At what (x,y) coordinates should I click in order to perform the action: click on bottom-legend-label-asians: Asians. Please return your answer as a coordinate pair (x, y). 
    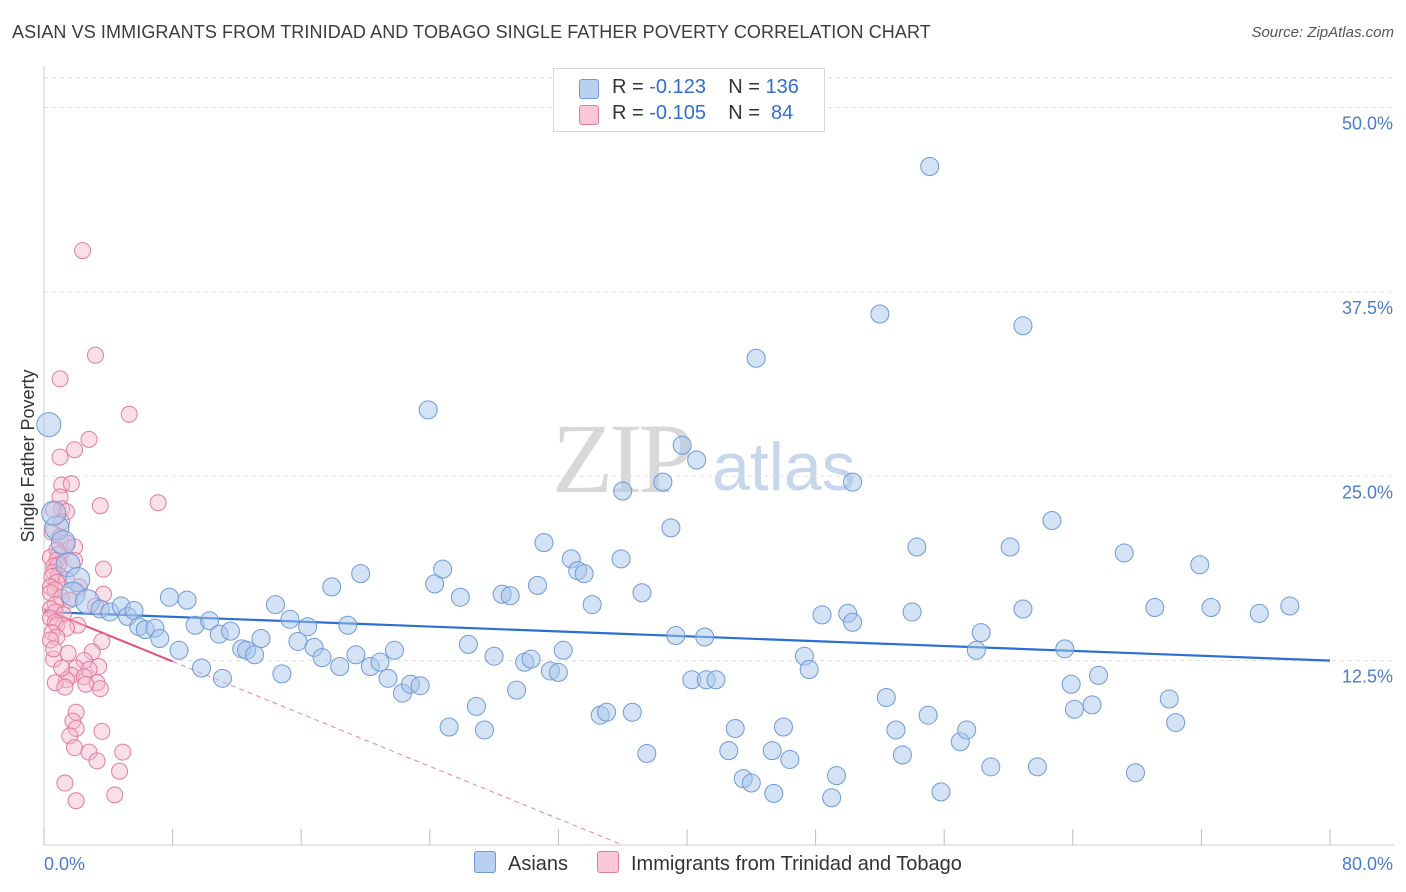
    Looking at the image, I should click on (538, 864).